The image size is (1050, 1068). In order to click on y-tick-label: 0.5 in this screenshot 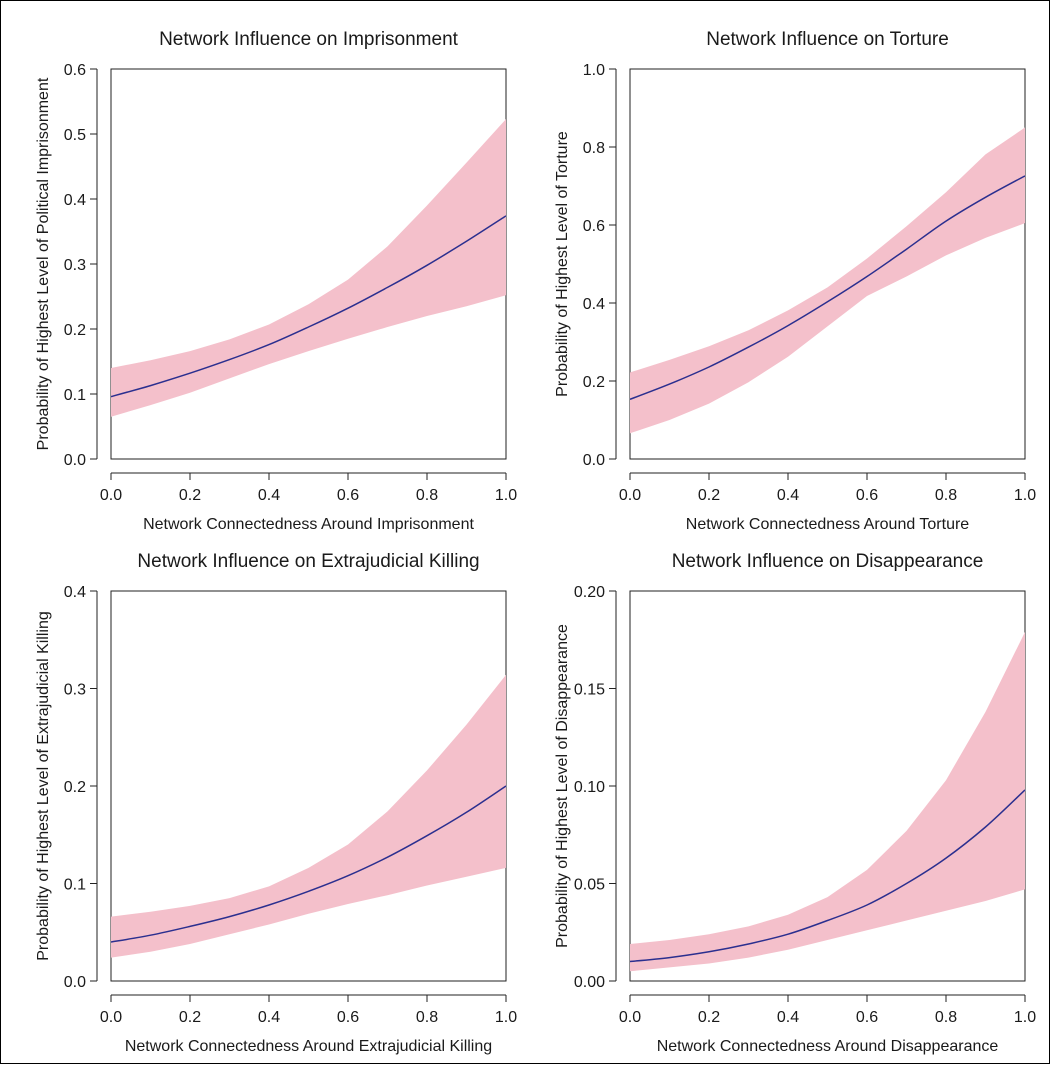, I will do `click(75, 135)`.